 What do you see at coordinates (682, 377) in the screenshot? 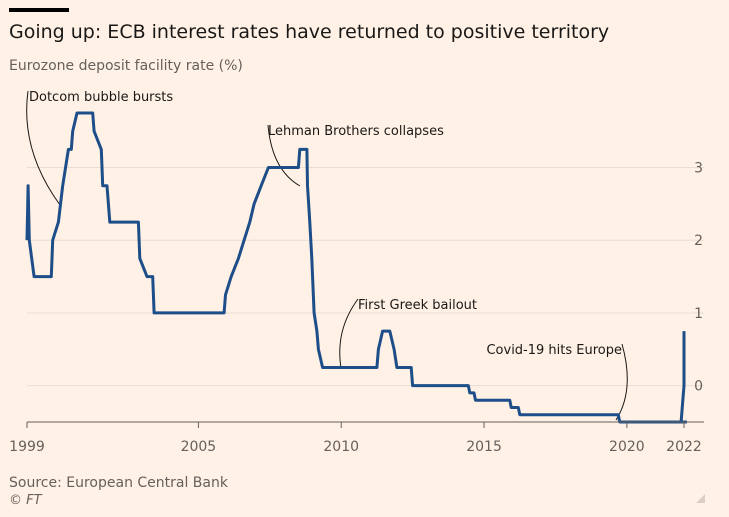
I see `series-line-final-hike` at bounding box center [682, 377].